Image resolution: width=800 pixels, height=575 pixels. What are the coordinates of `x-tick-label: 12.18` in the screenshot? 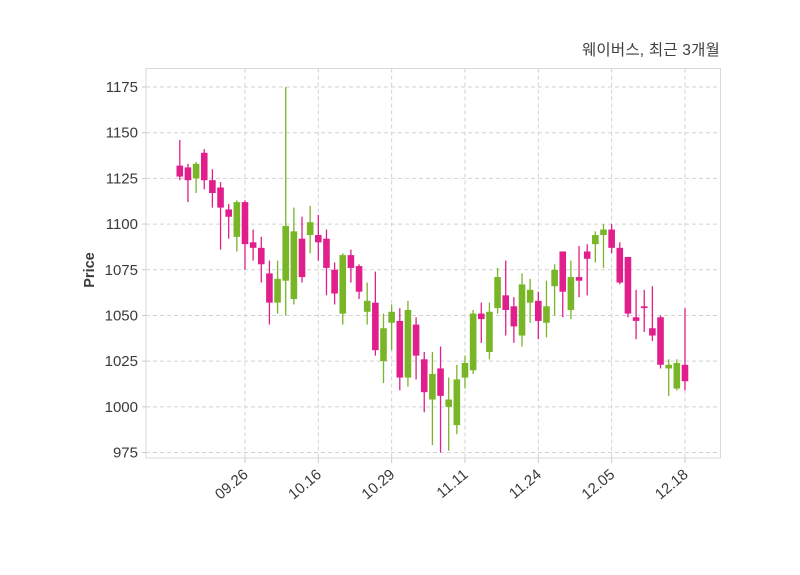 It's located at (672, 484).